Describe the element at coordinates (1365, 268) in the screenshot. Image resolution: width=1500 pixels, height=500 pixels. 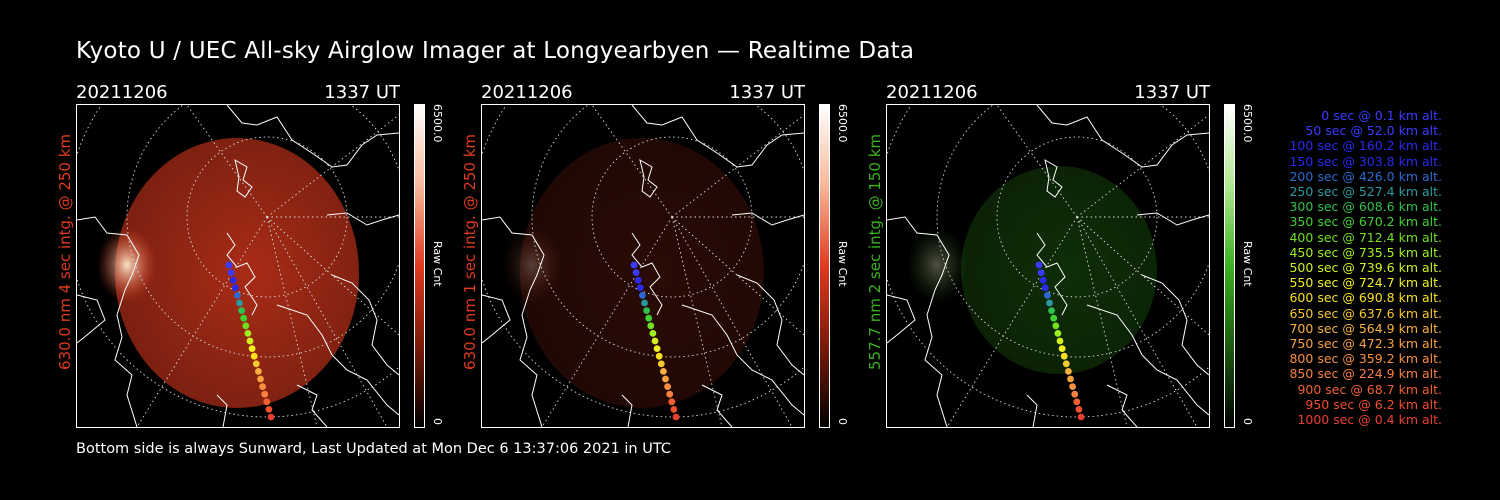
I see `legend-entry: 500 sec @ 739.6 km alt.` at that location.